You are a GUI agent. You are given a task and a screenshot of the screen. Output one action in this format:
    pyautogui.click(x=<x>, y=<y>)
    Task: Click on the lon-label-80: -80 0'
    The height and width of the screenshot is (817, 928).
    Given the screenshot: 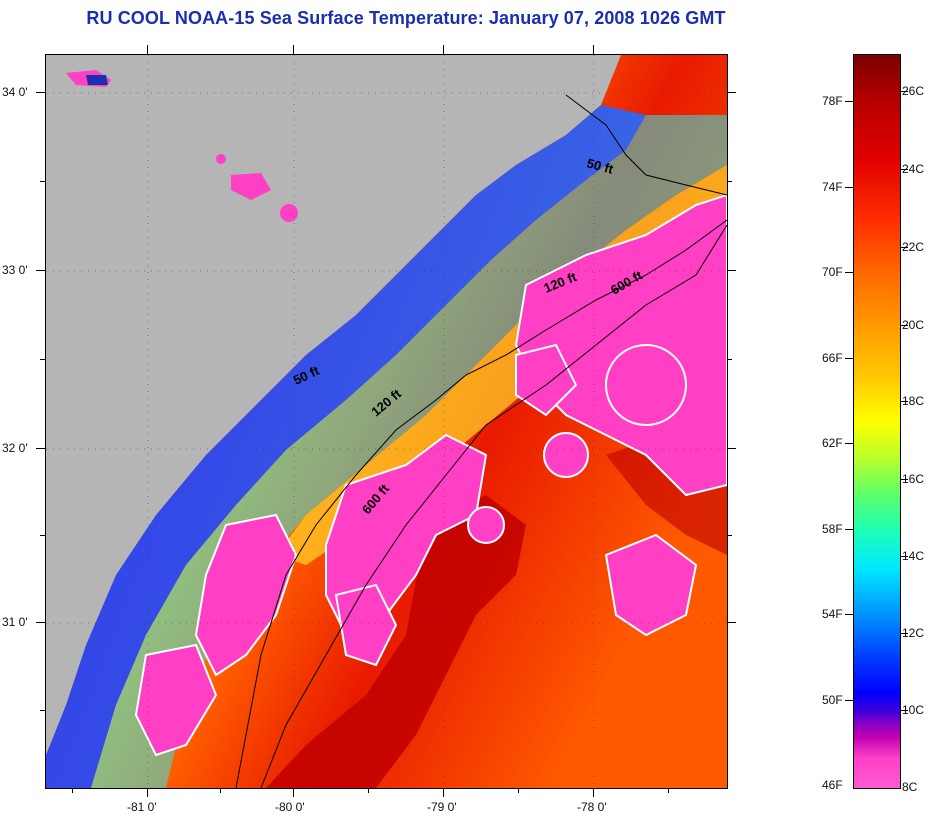 What is the action you would take?
    pyautogui.click(x=290, y=807)
    